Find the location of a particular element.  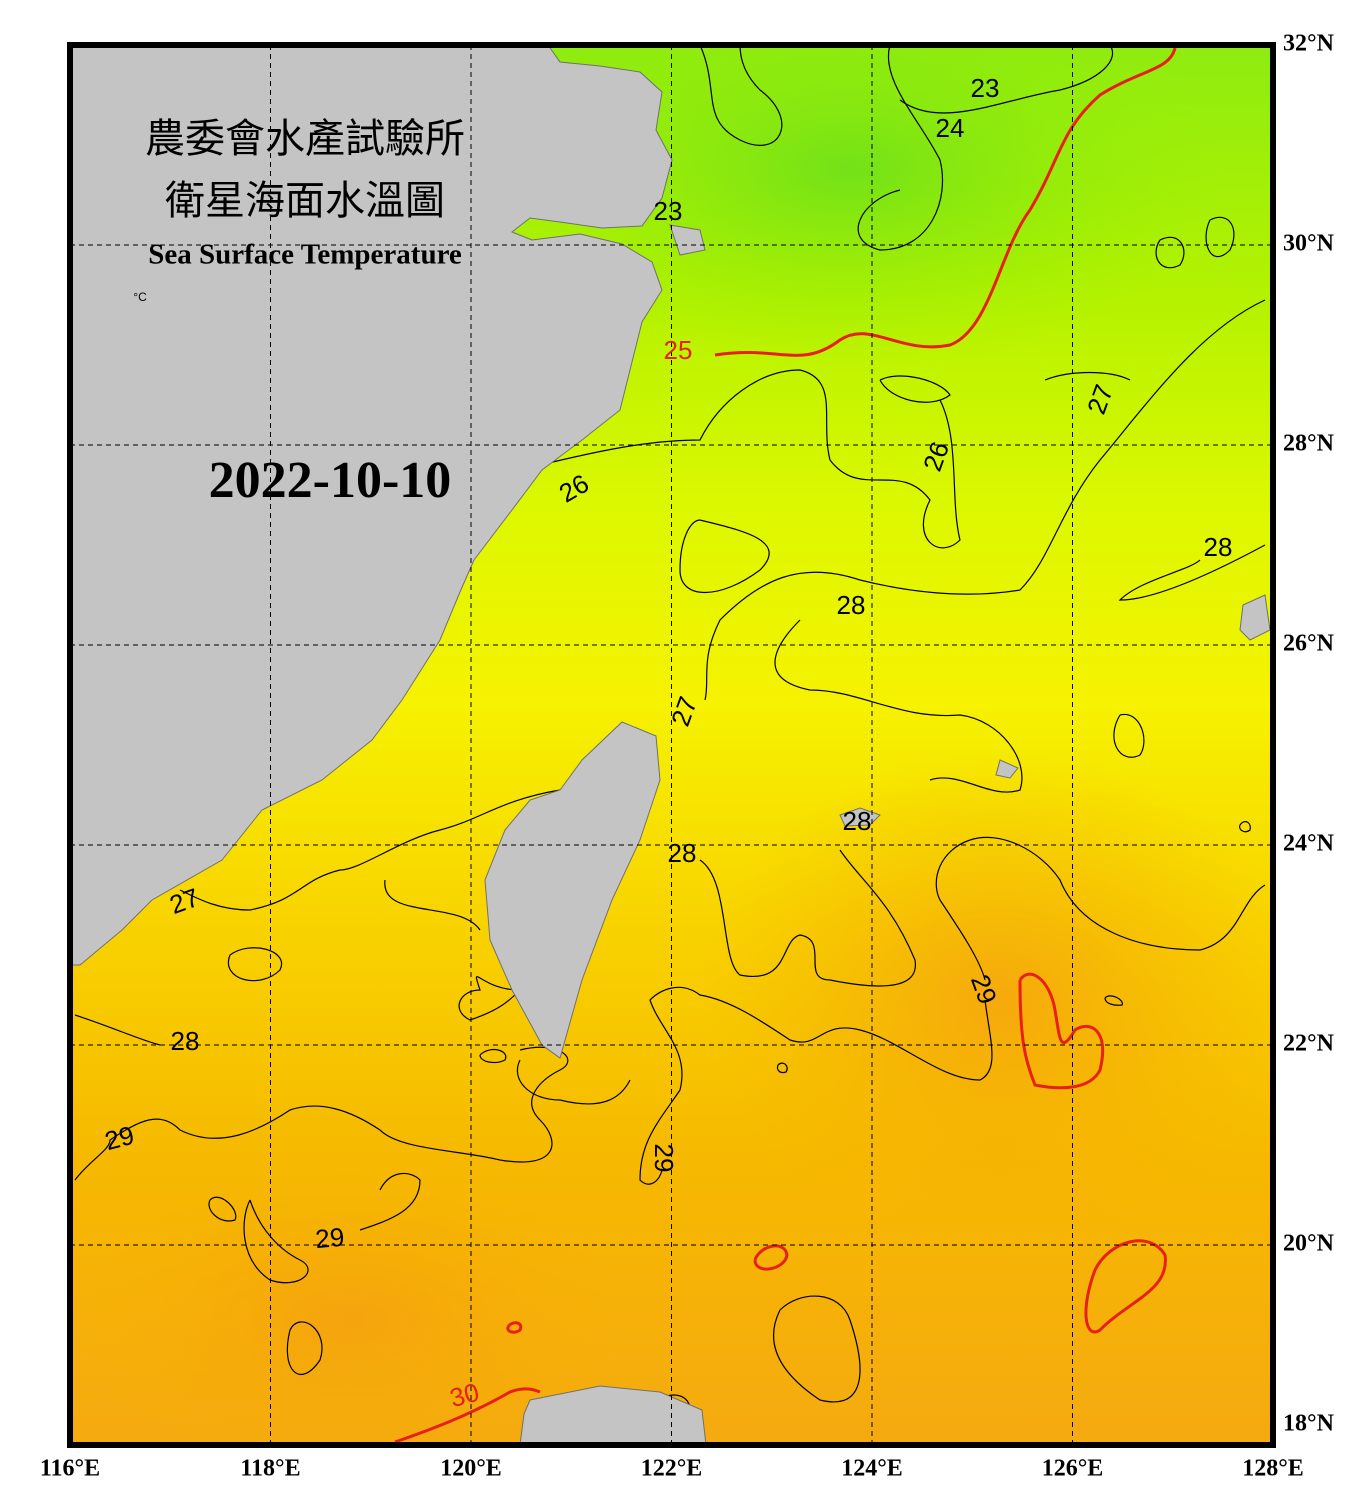

lon-label: 116°E is located at coordinates (70, 1469).